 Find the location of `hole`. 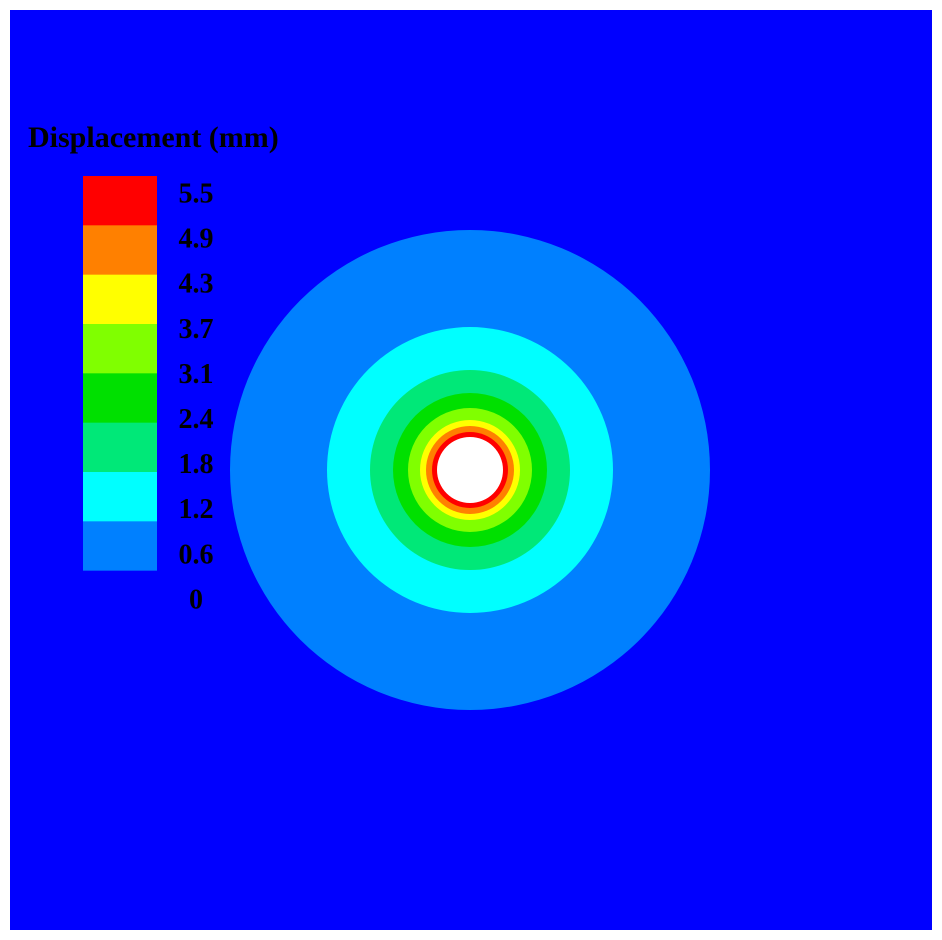

hole is located at coordinates (470, 470).